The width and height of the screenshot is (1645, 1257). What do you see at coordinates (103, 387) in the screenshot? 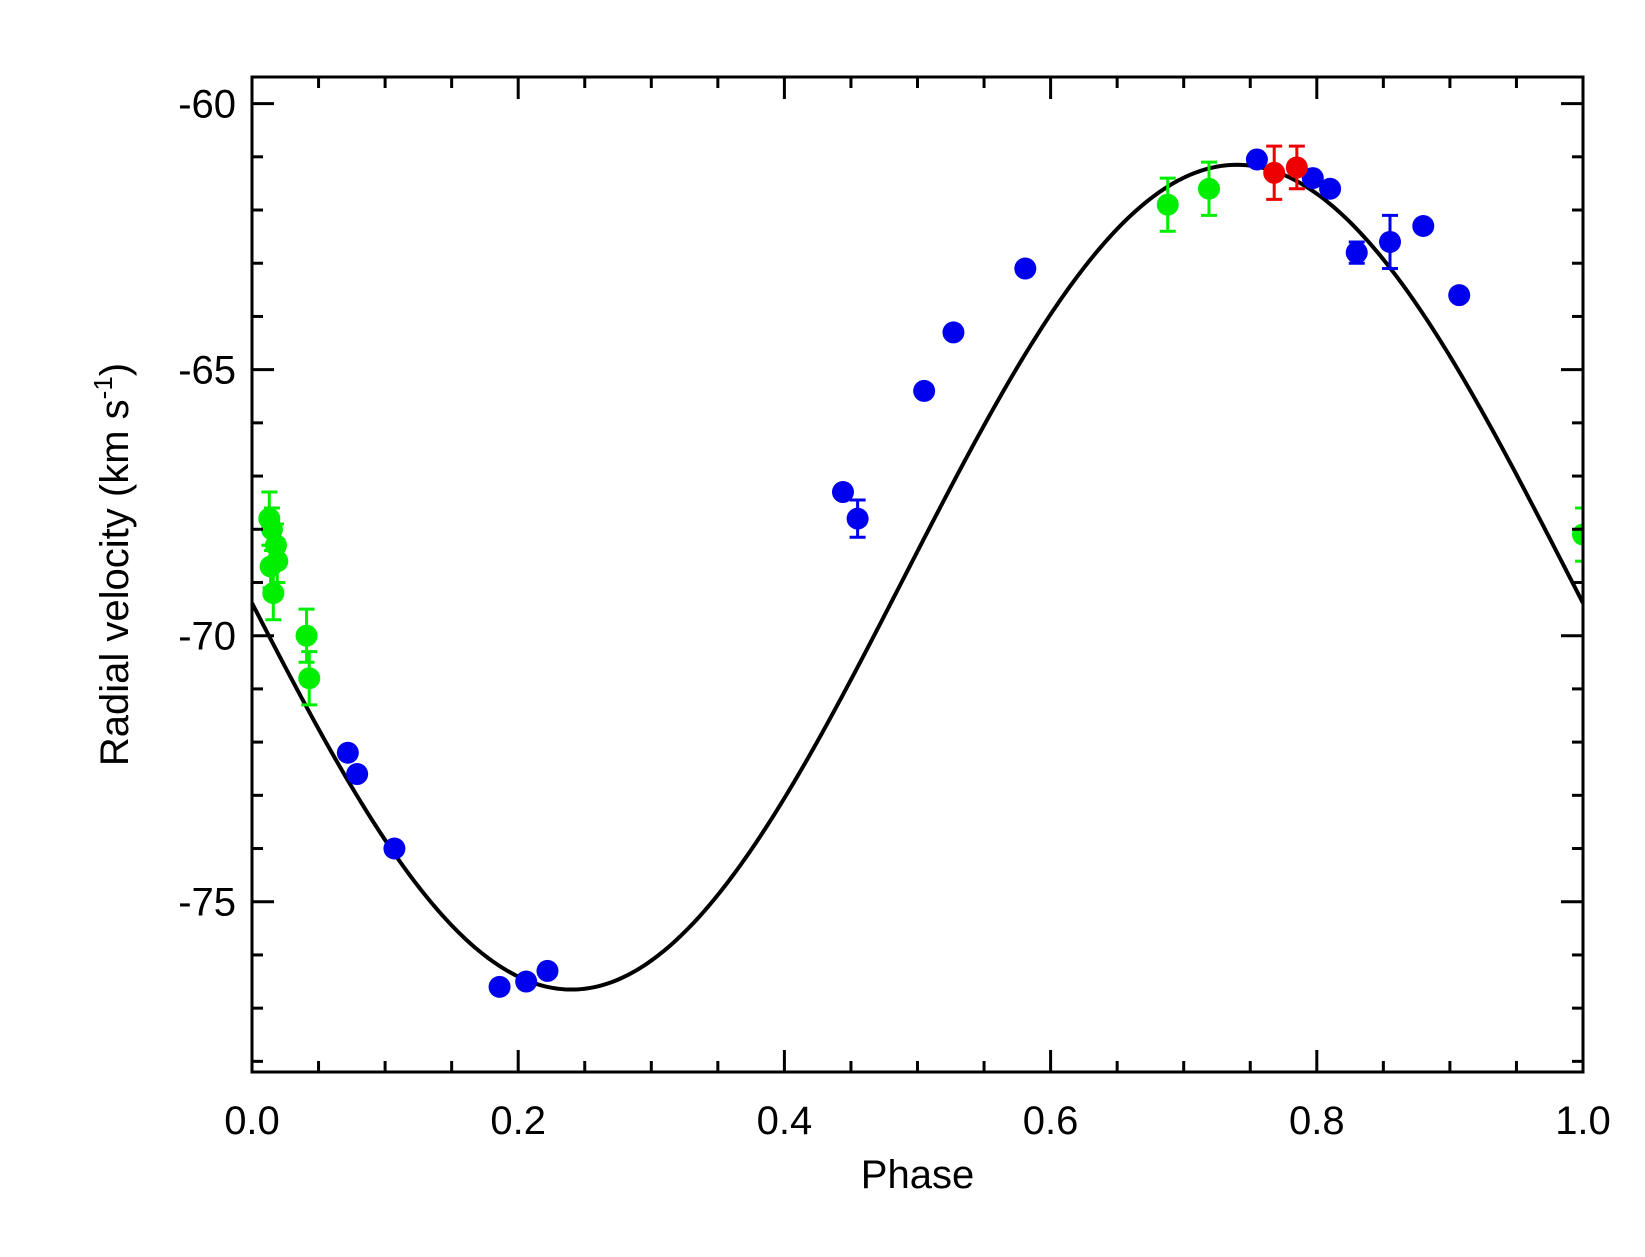
I see `y-axis-label-superscript: -1` at bounding box center [103, 387].